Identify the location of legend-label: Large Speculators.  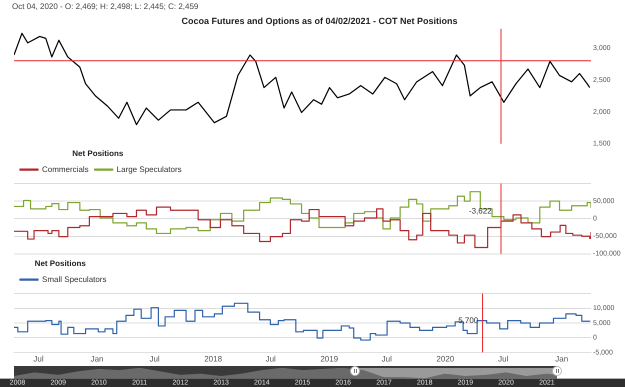
(149, 169).